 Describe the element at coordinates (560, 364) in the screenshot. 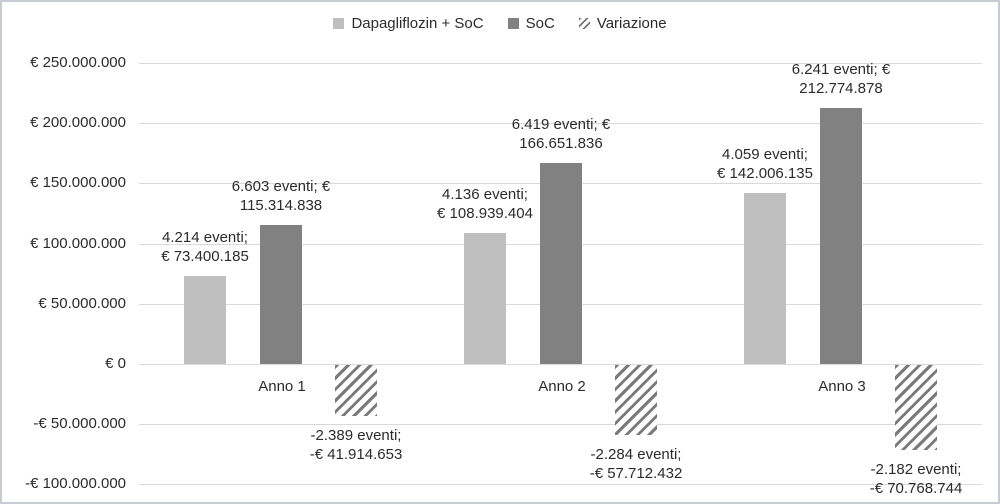

I see `zero-gridline` at that location.